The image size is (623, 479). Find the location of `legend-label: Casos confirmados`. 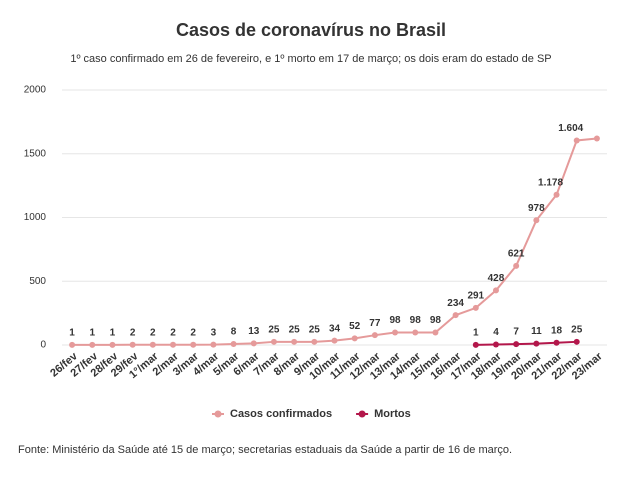

legend-label: Casos confirmados is located at coordinates (281, 414).